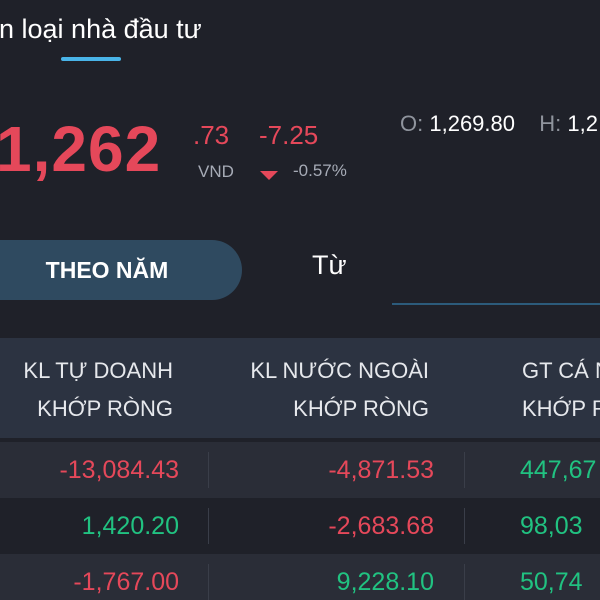 The height and width of the screenshot is (600, 600). What do you see at coordinates (126, 582) in the screenshot?
I see `table-cell: -1,767.00` at bounding box center [126, 582].